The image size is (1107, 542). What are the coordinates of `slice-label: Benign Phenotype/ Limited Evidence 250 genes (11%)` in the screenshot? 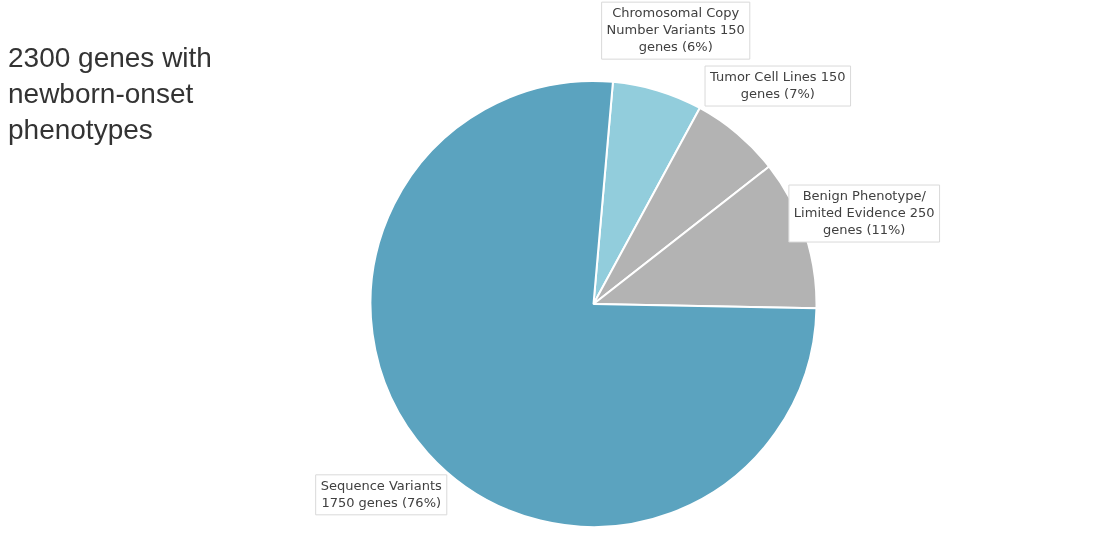 It's located at (864, 212).